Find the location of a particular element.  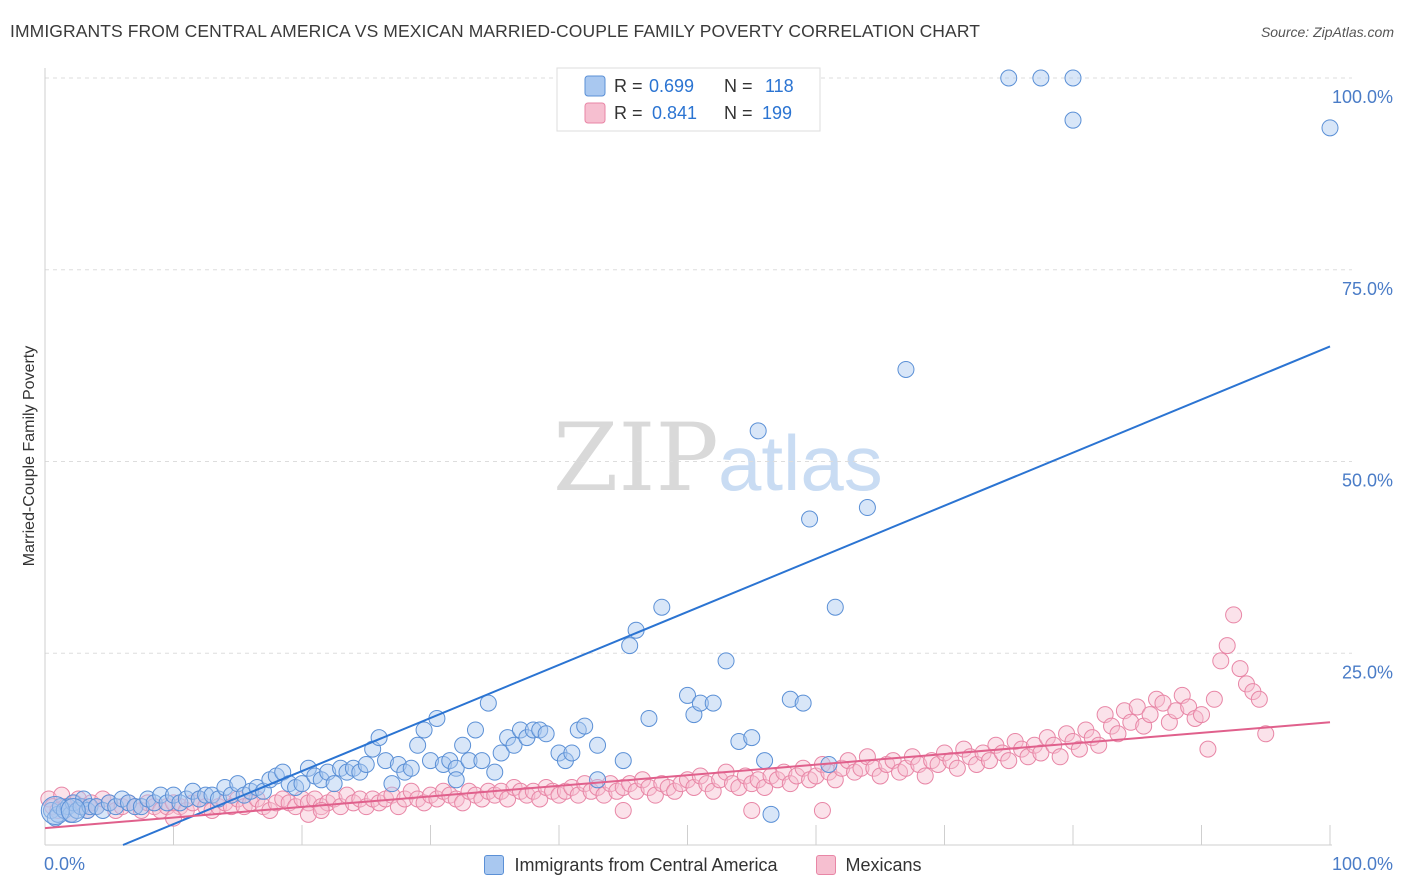

stats-r-value-2: 0.841 is located at coordinates (674, 113).